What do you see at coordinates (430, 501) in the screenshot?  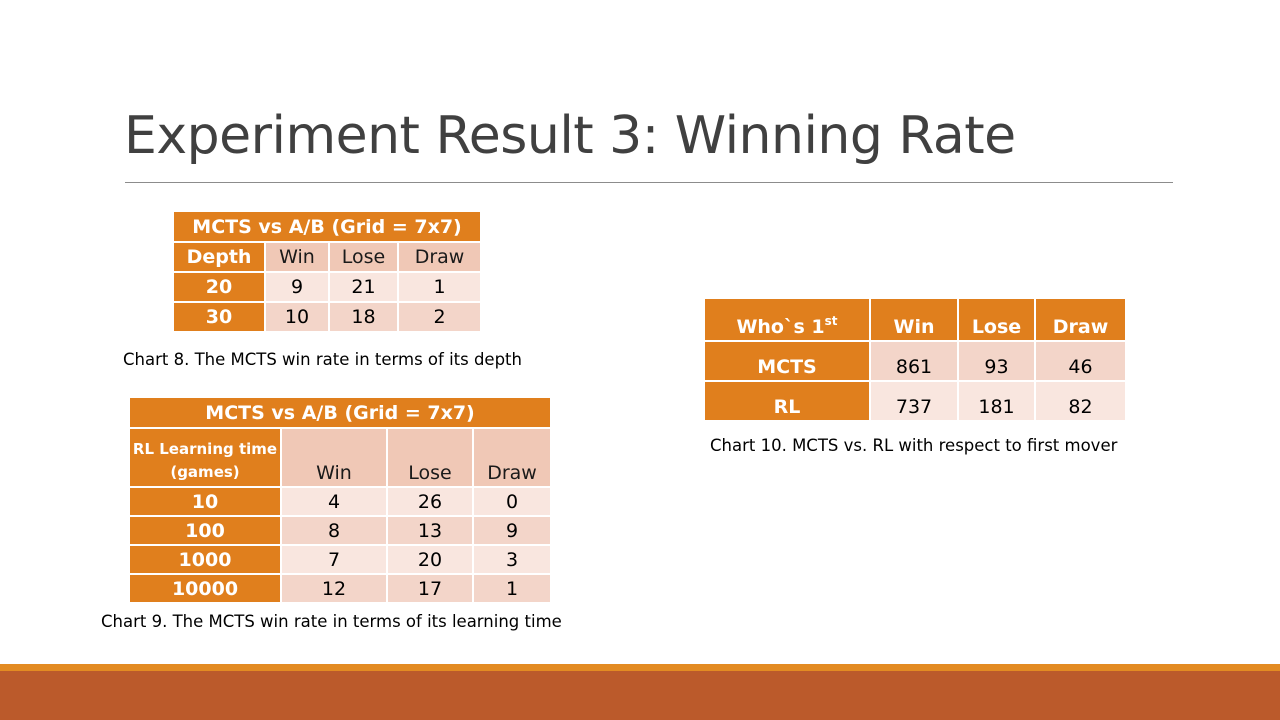 I see `table-cell: 26` at bounding box center [430, 501].